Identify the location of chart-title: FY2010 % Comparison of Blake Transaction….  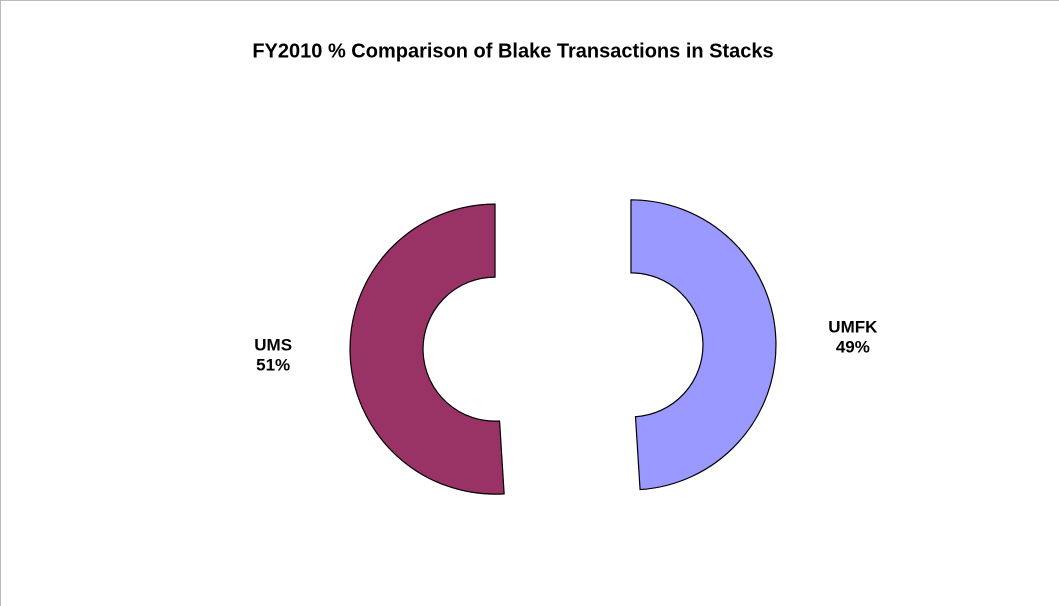
(512, 51).